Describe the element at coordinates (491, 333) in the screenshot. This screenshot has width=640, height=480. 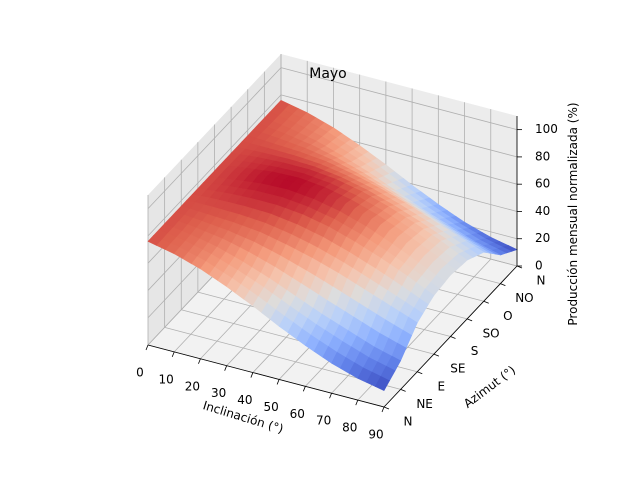
I see `y-tick-label: SO` at that location.